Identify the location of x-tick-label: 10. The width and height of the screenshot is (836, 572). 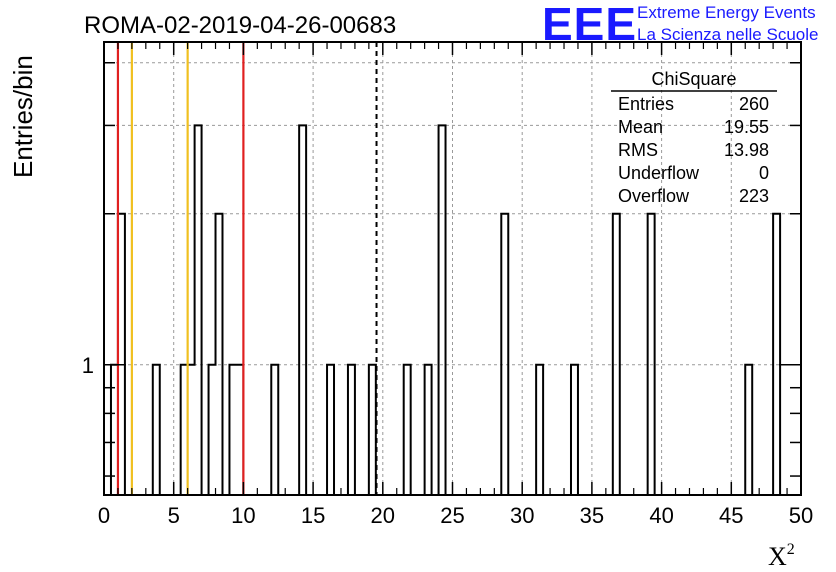
(243, 515).